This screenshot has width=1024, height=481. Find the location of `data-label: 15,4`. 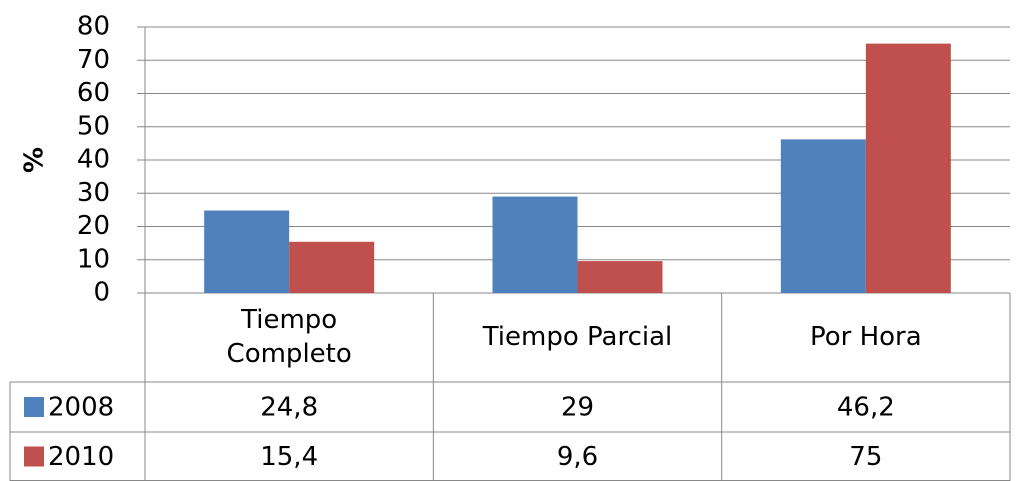

data-label: 15,4 is located at coordinates (289, 457).